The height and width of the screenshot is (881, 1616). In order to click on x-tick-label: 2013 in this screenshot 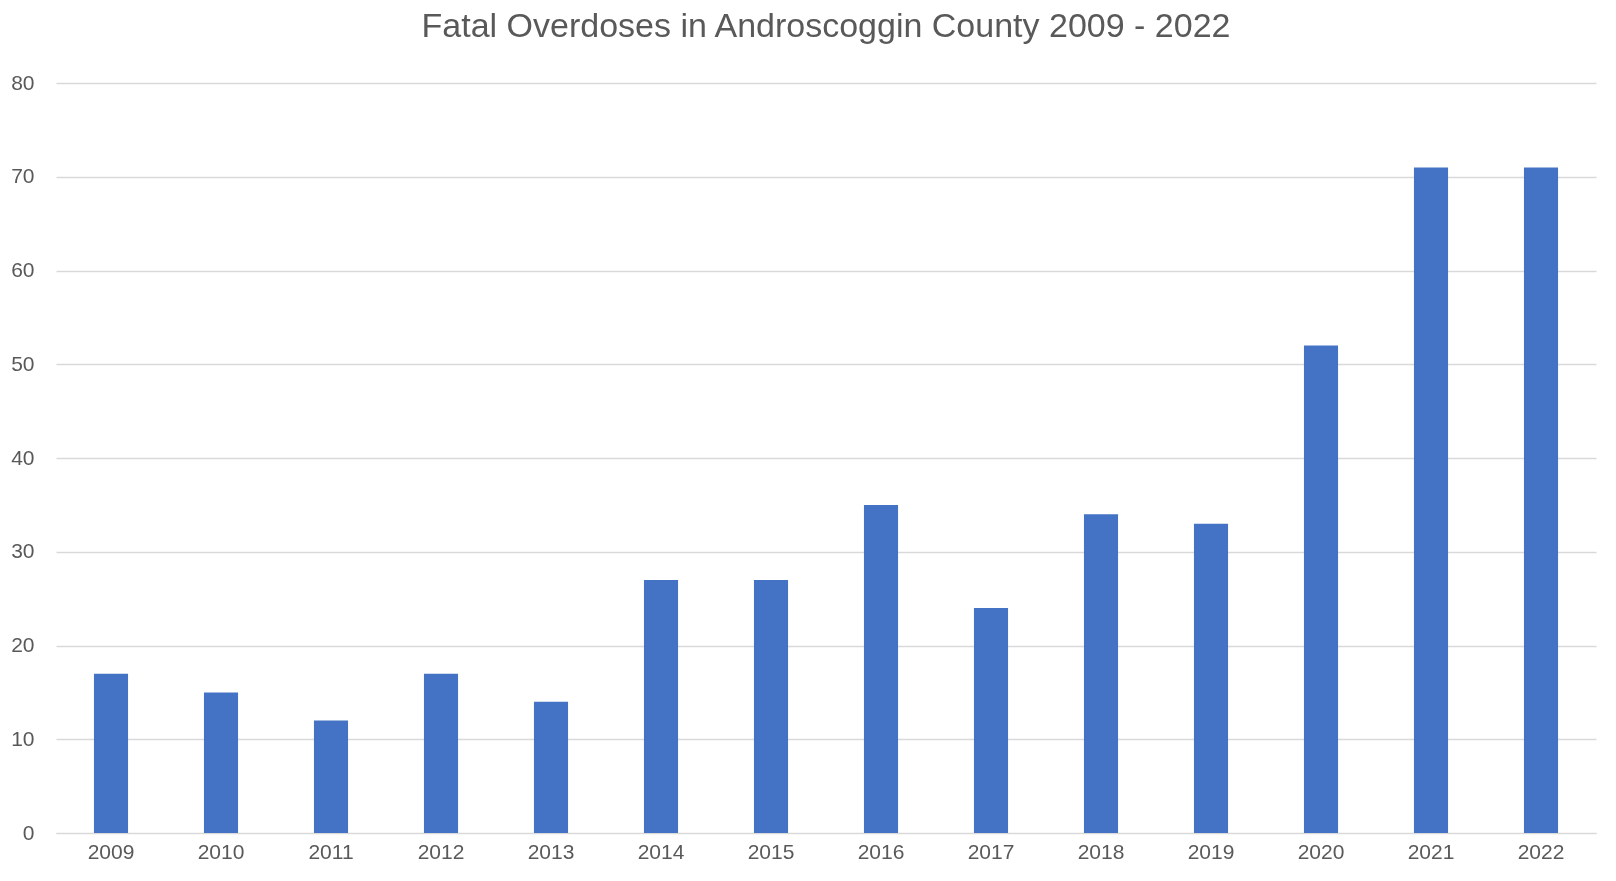, I will do `click(551, 851)`.